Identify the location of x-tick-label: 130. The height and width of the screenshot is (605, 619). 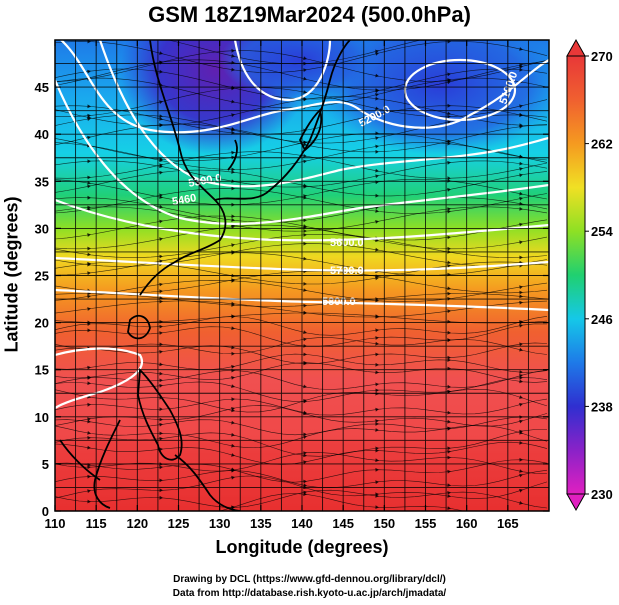
(220, 523).